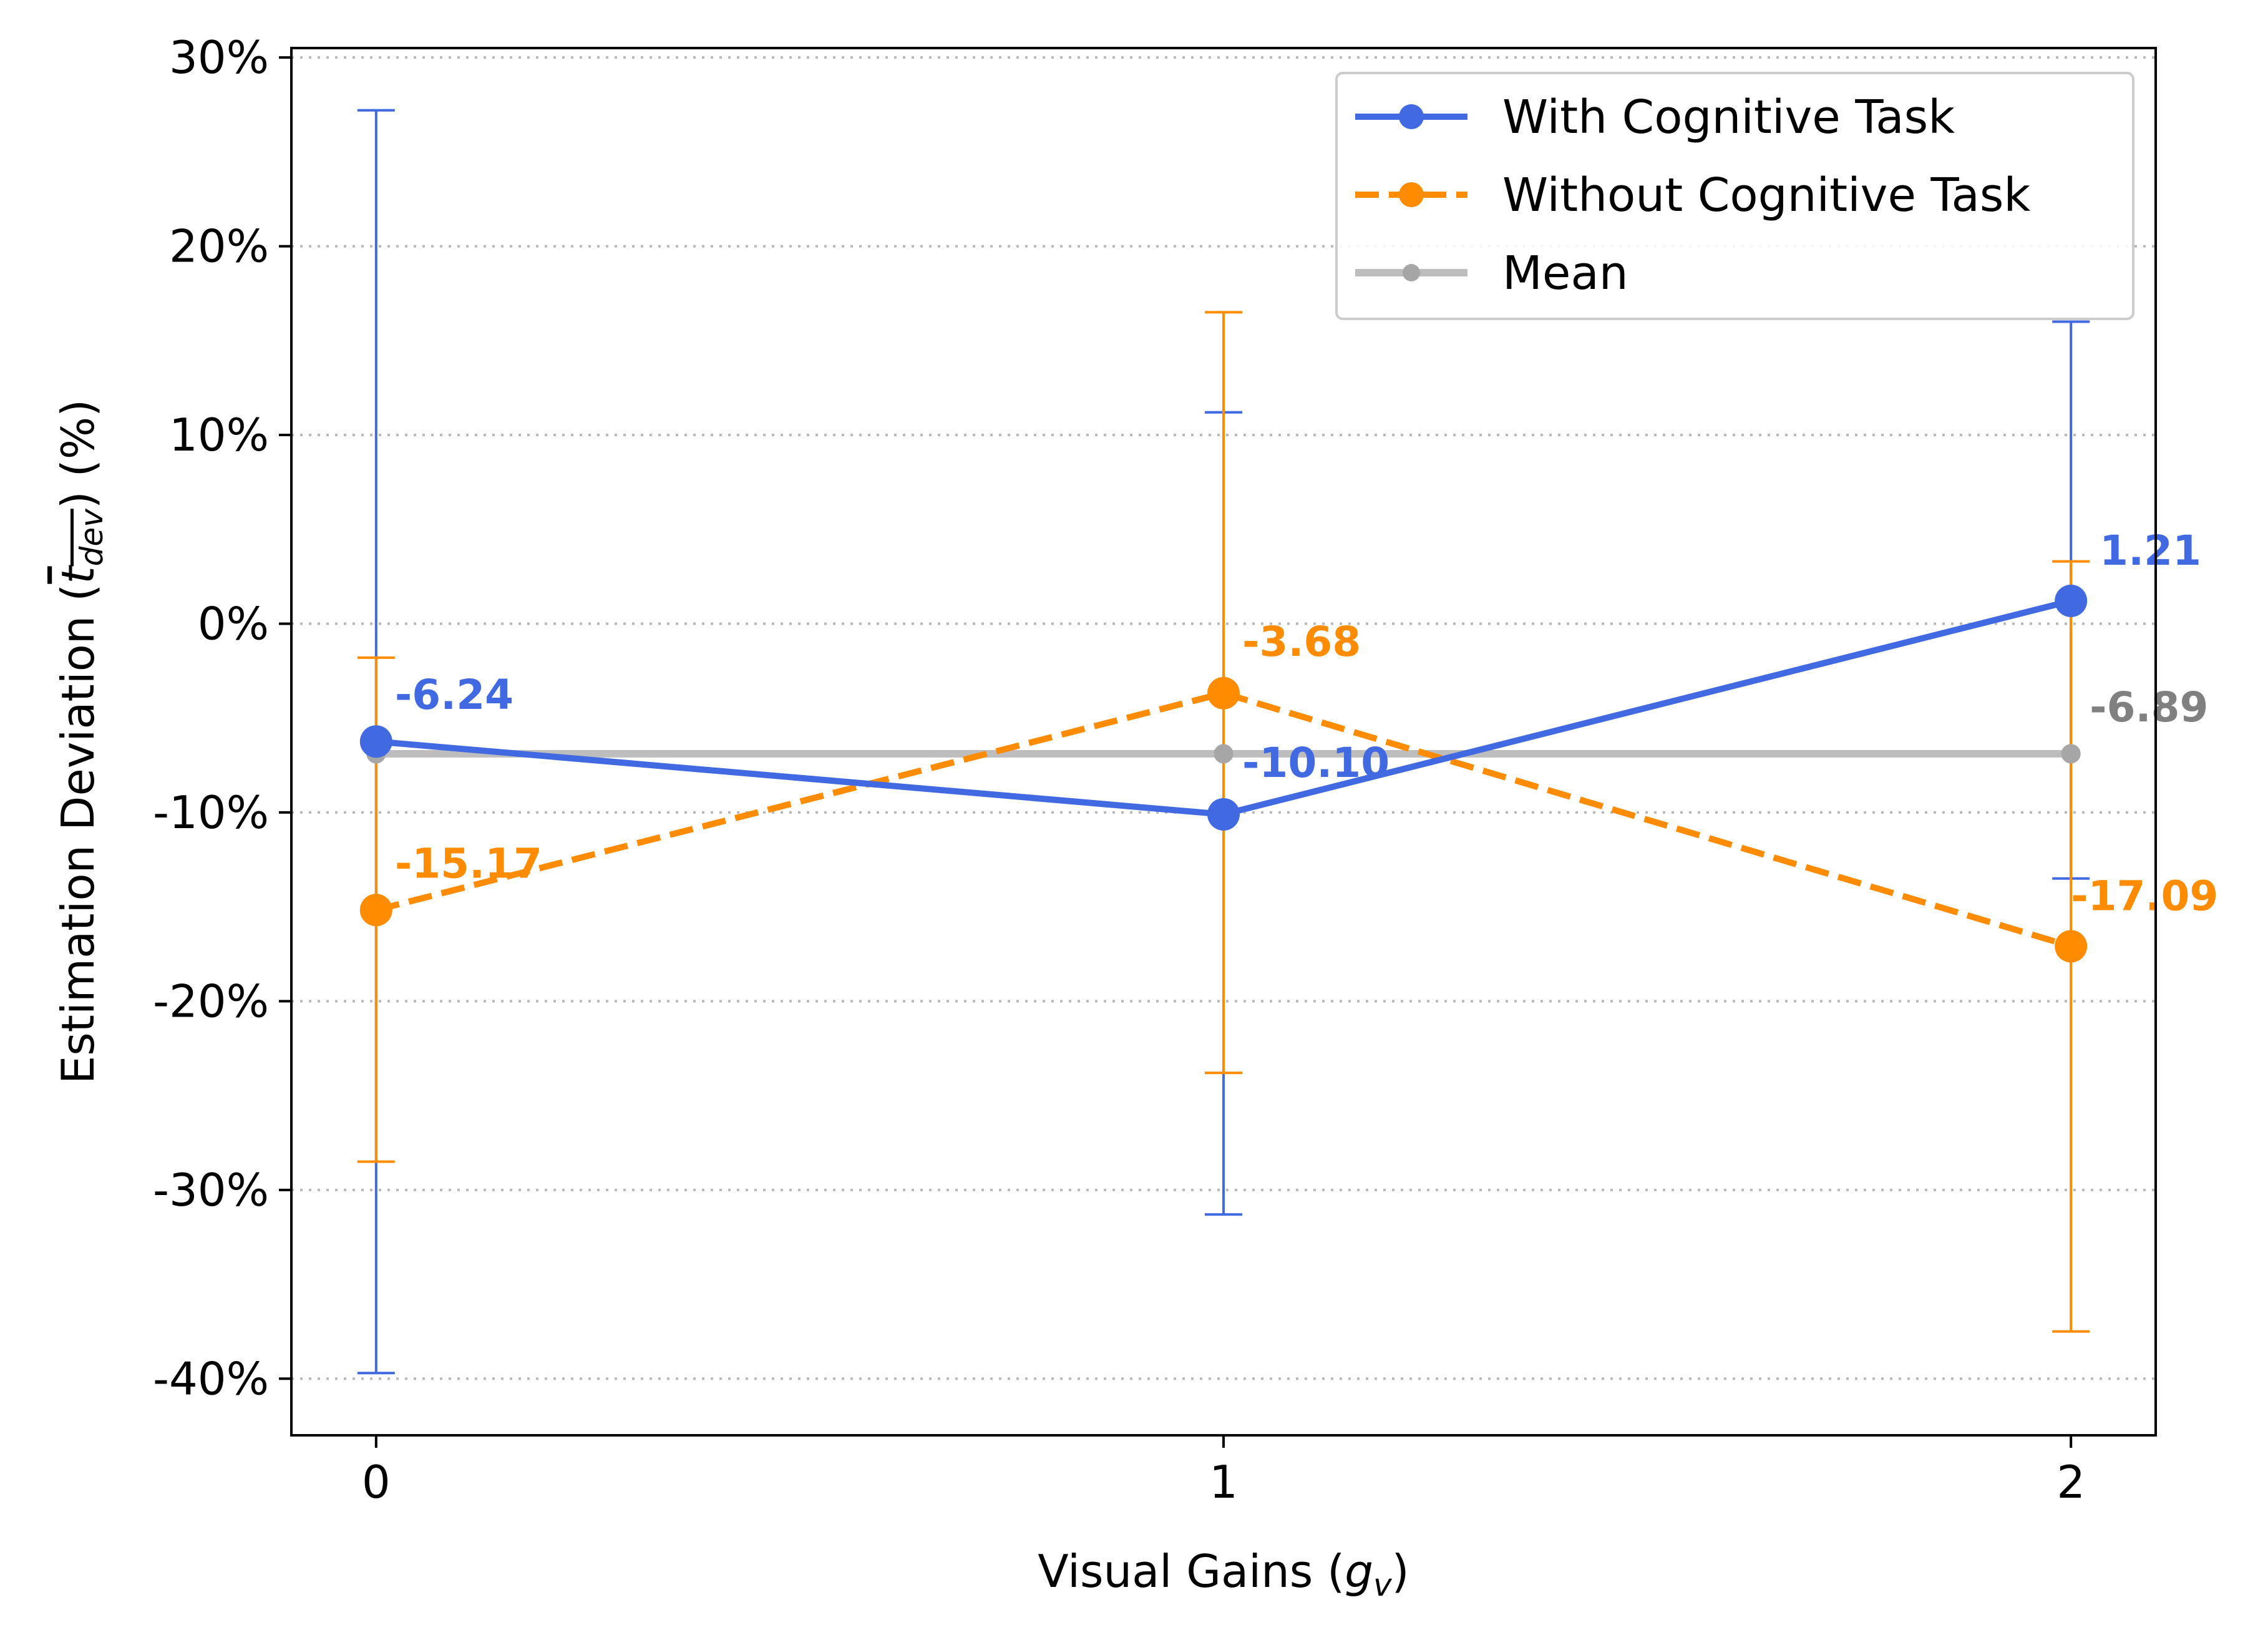  I want to click on data-label: -10.10, so click(1316, 763).